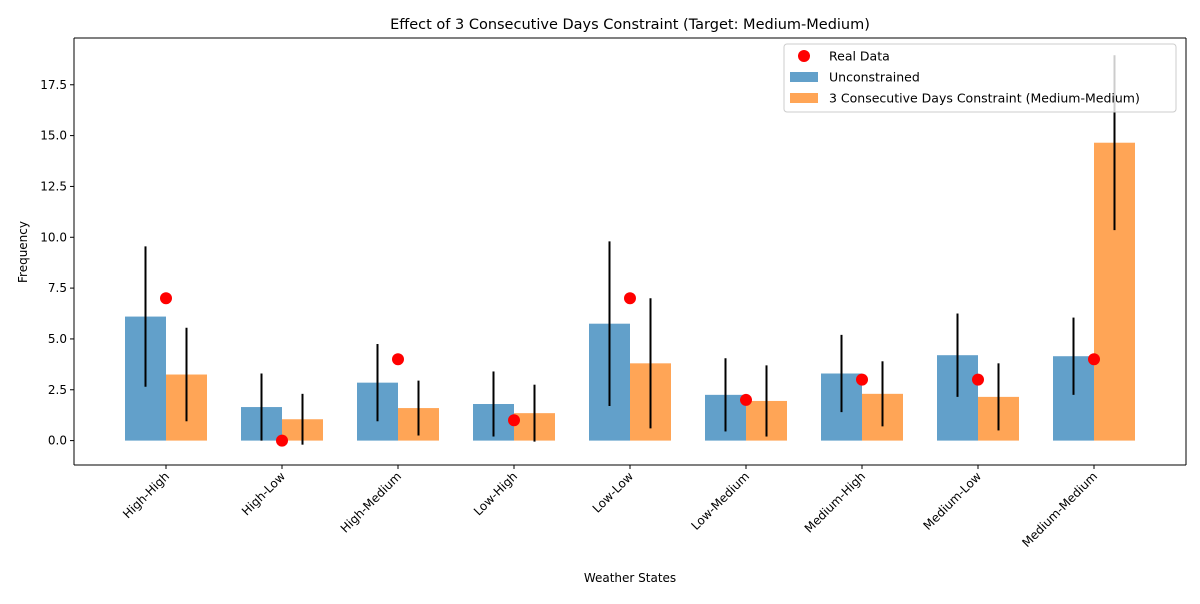 The height and width of the screenshot is (604, 1200). What do you see at coordinates (57, 288) in the screenshot?
I see `y-tick-label: 7.5` at bounding box center [57, 288].